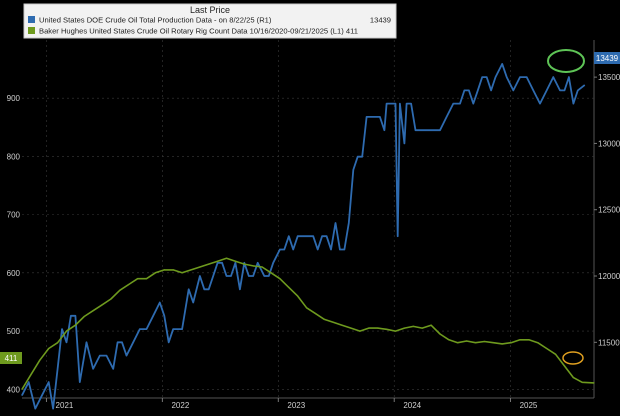 The height and width of the screenshot is (416, 620). Describe the element at coordinates (14, 331) in the screenshot. I see `y-left-tick-label: 500` at that location.